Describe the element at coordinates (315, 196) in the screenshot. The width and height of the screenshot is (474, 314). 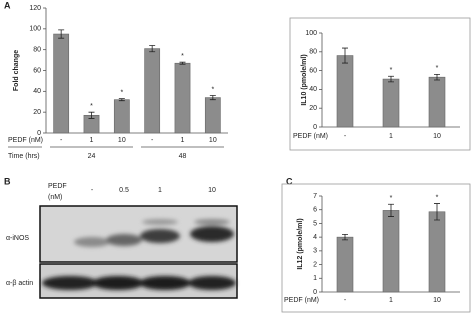
I see `y-tick-label: 7` at that location.